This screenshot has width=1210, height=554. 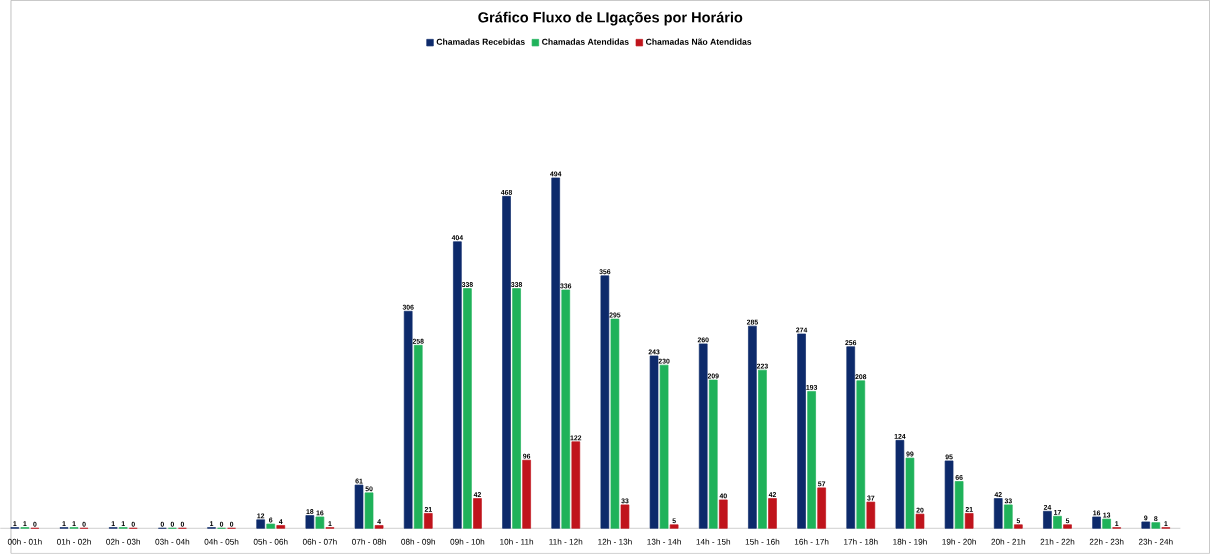 What do you see at coordinates (369, 541) in the screenshot?
I see `x-tick-label: 07h - 08h` at bounding box center [369, 541].